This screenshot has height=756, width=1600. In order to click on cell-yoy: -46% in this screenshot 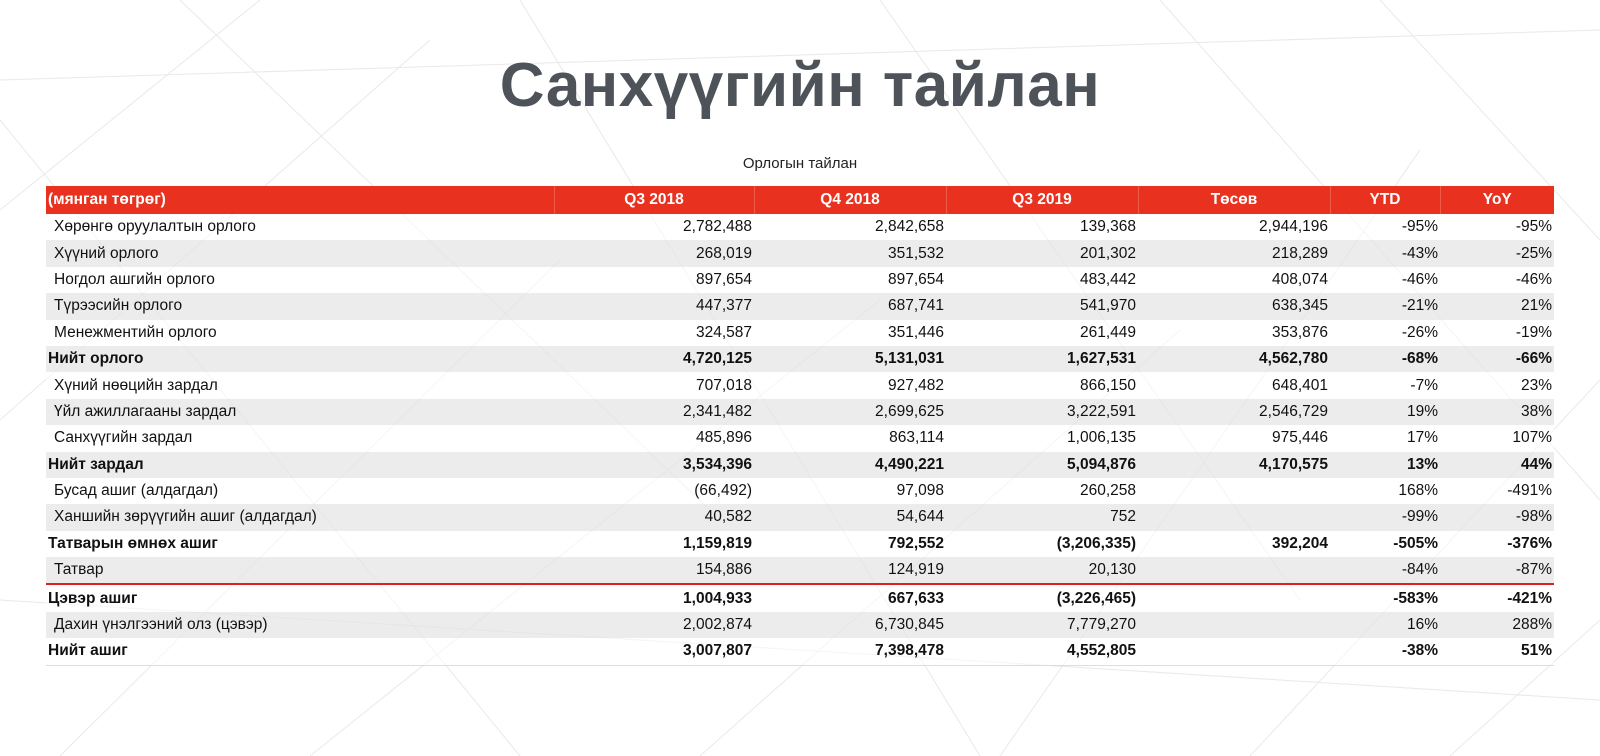, I will do `click(1497, 280)`.